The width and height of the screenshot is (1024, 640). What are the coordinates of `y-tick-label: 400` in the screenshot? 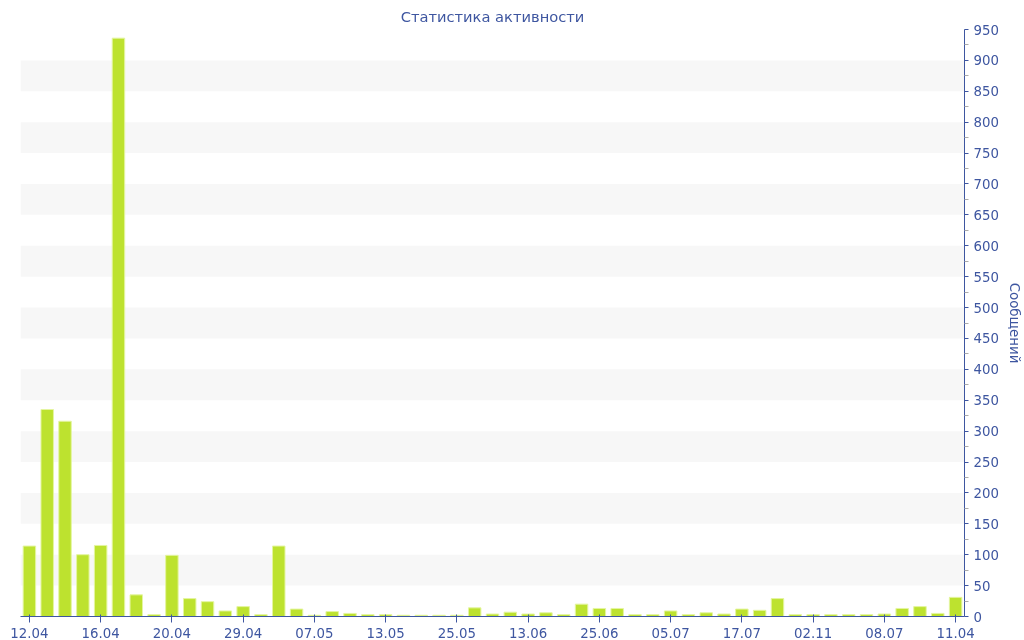 It's located at (986, 370).